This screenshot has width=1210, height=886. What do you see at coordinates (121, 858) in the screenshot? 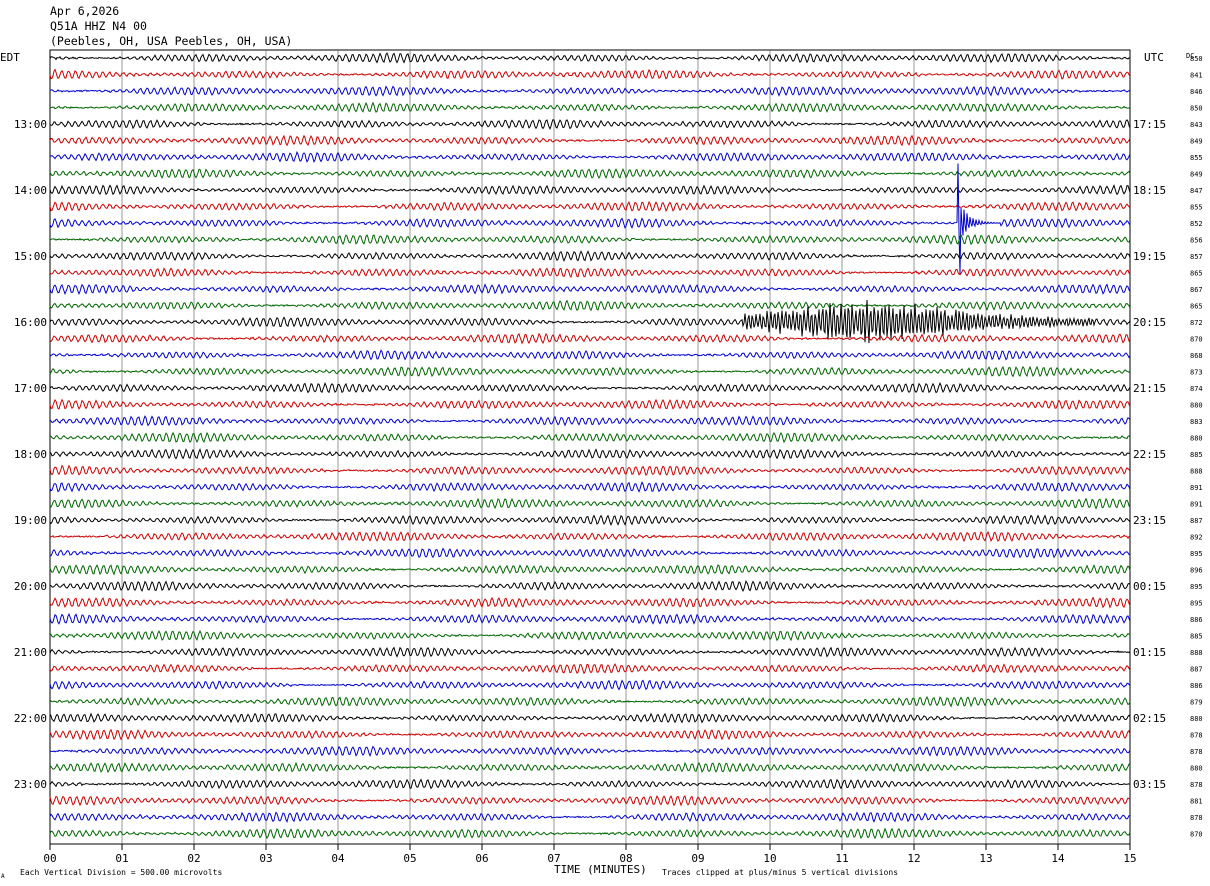
I see `x-tick-label: 01` at bounding box center [121, 858].